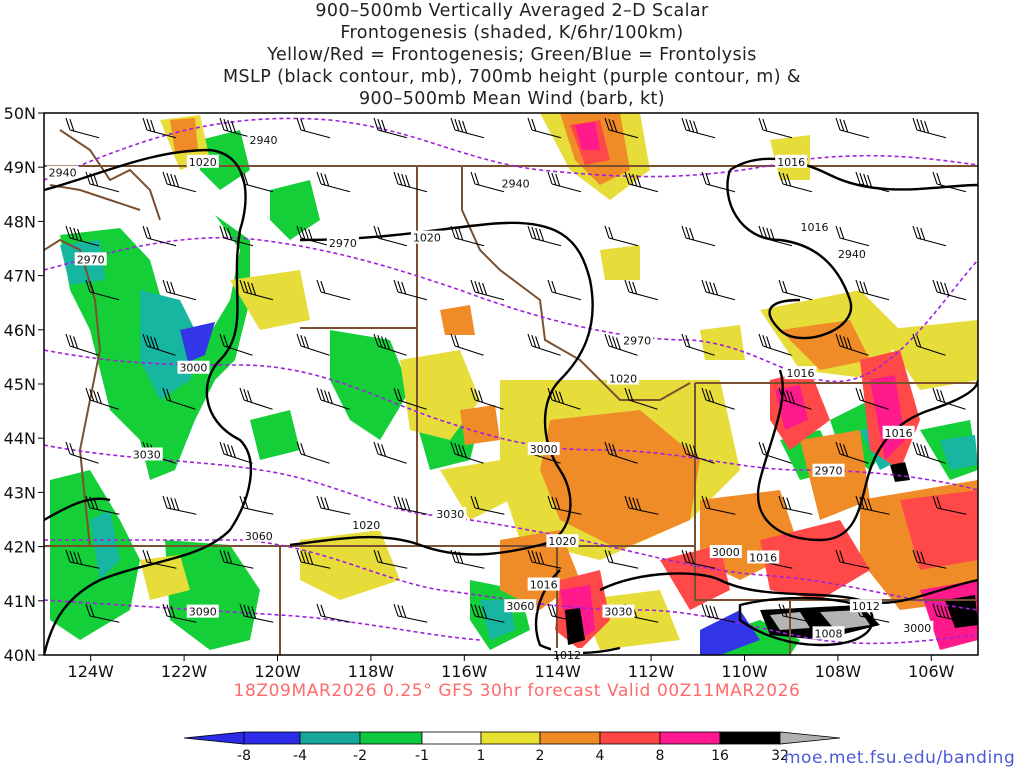  I want to click on colorbar-label: 1, so click(481, 756).